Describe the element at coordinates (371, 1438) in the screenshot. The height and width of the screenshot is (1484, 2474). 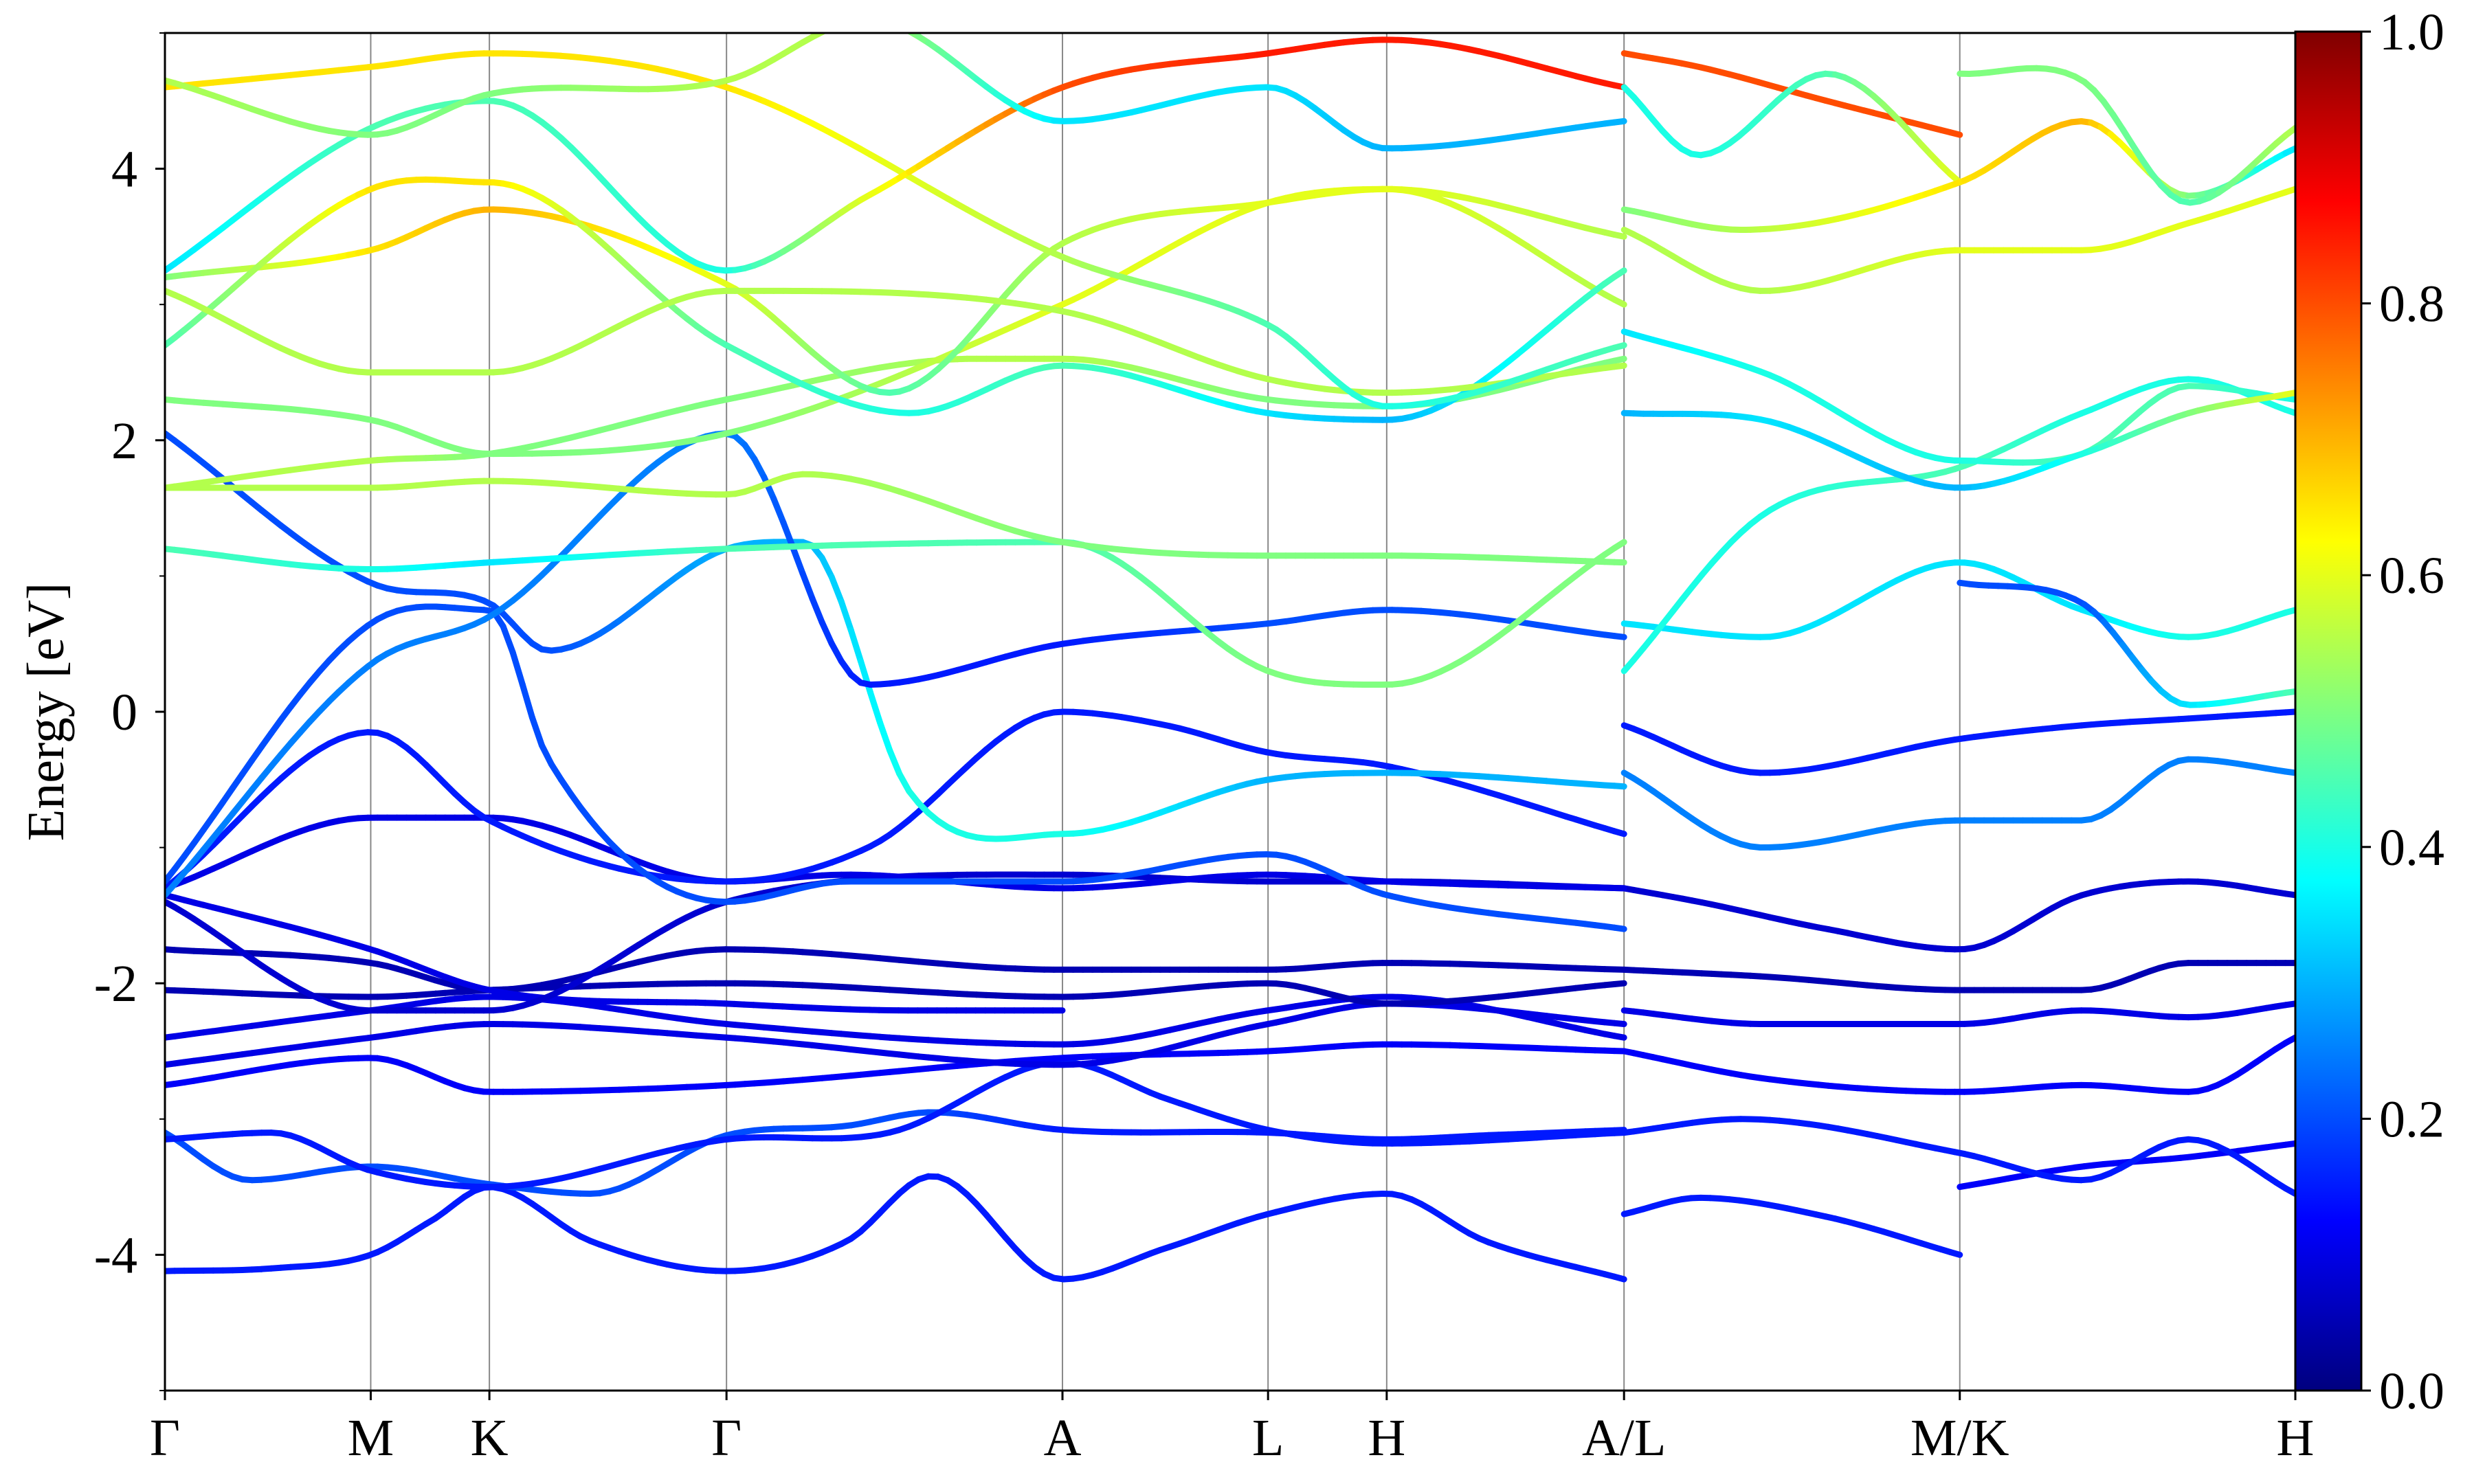
I see `x-tick-label: M` at that location.